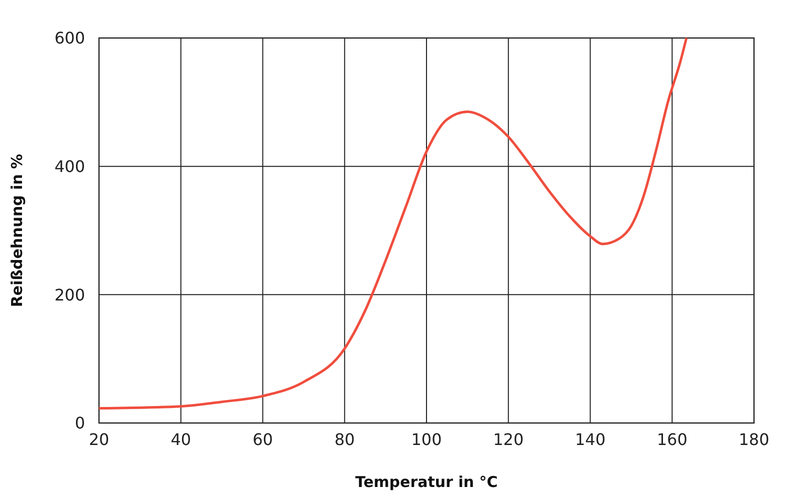 This screenshot has height=497, width=789. What do you see at coordinates (508, 439) in the screenshot?
I see `x-tick-label: 120` at bounding box center [508, 439].